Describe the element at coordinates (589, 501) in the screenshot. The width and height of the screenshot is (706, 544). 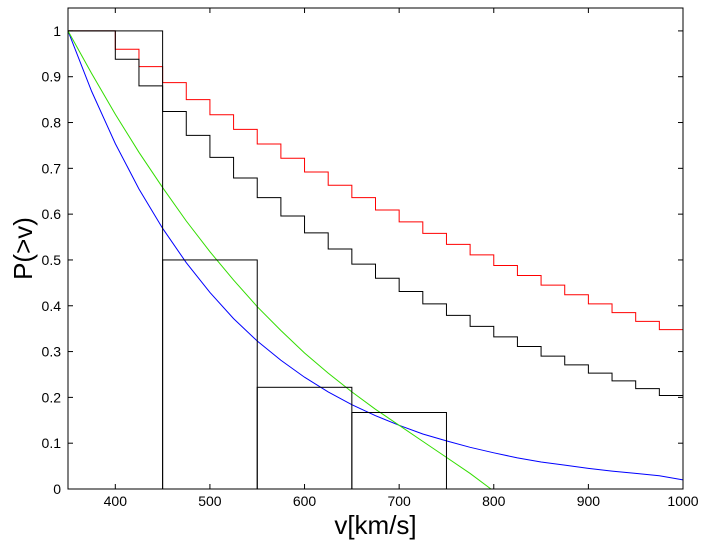
I see `x-tick-label: 900` at that location.